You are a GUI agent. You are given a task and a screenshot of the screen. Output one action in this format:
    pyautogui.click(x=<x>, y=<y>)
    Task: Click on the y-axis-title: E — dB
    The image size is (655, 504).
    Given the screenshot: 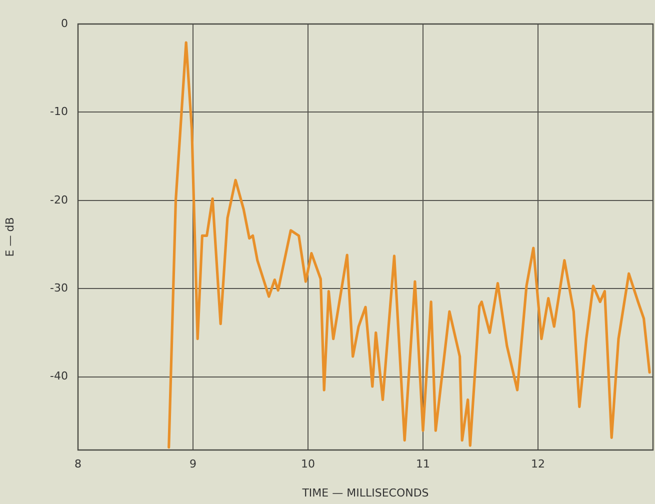 What is the action you would take?
    pyautogui.click(x=9, y=237)
    